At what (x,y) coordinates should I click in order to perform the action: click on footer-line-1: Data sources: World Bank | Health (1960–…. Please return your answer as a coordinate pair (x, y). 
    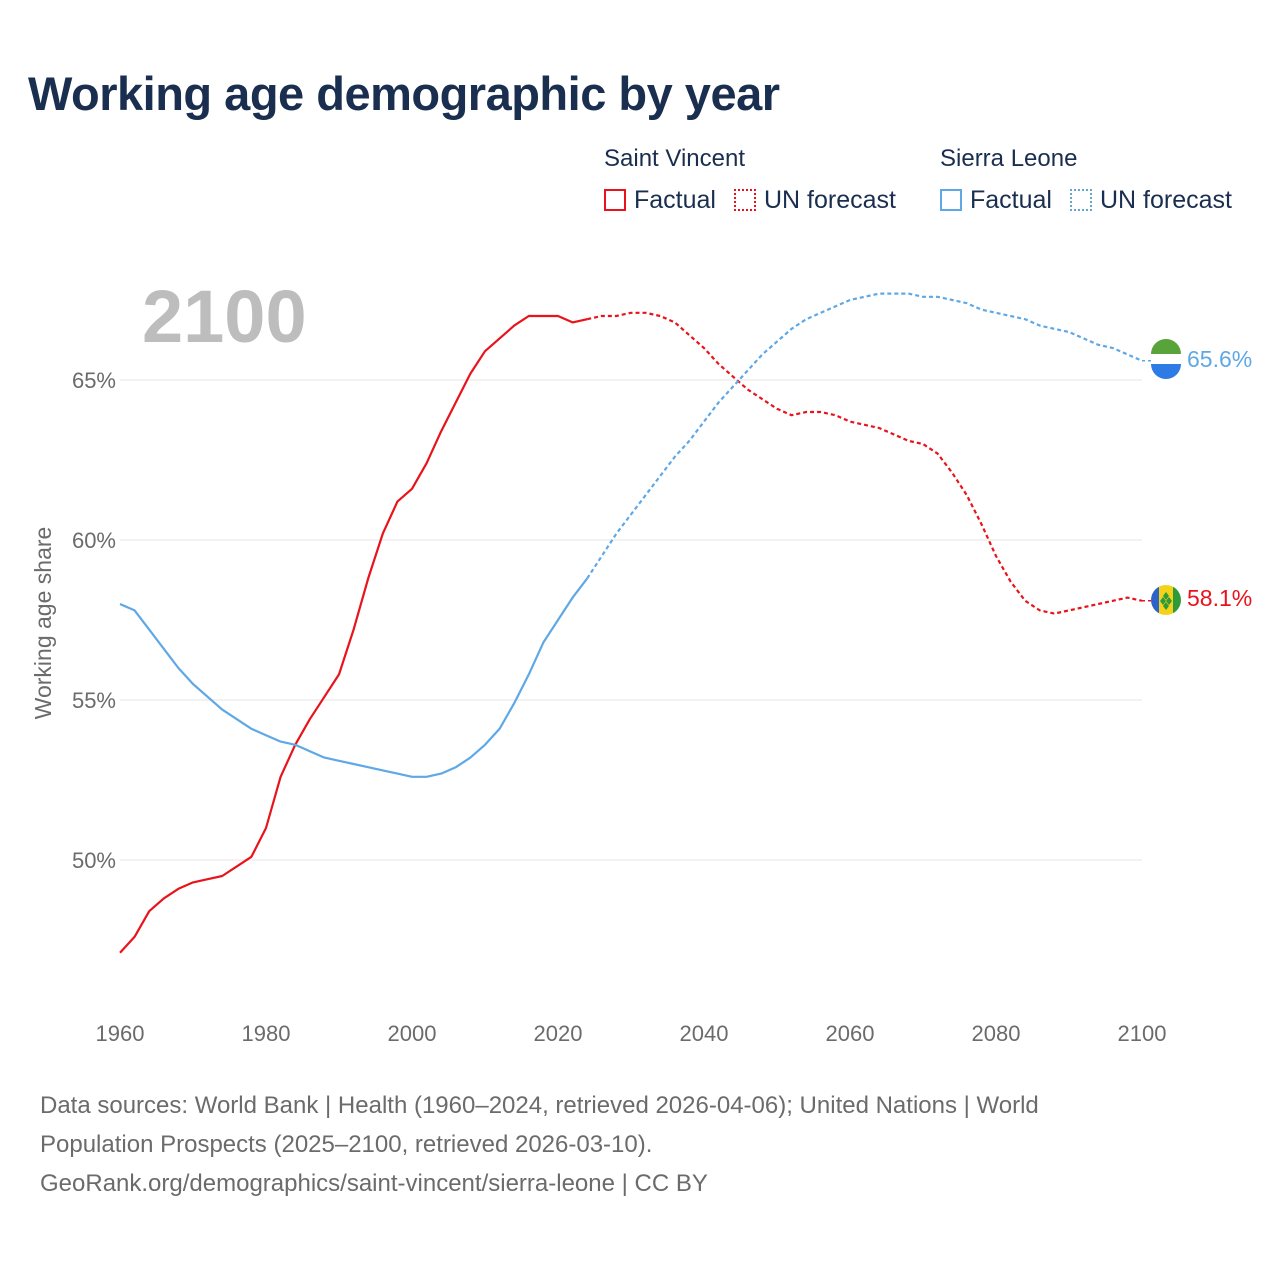
    Looking at the image, I should click on (539, 1105).